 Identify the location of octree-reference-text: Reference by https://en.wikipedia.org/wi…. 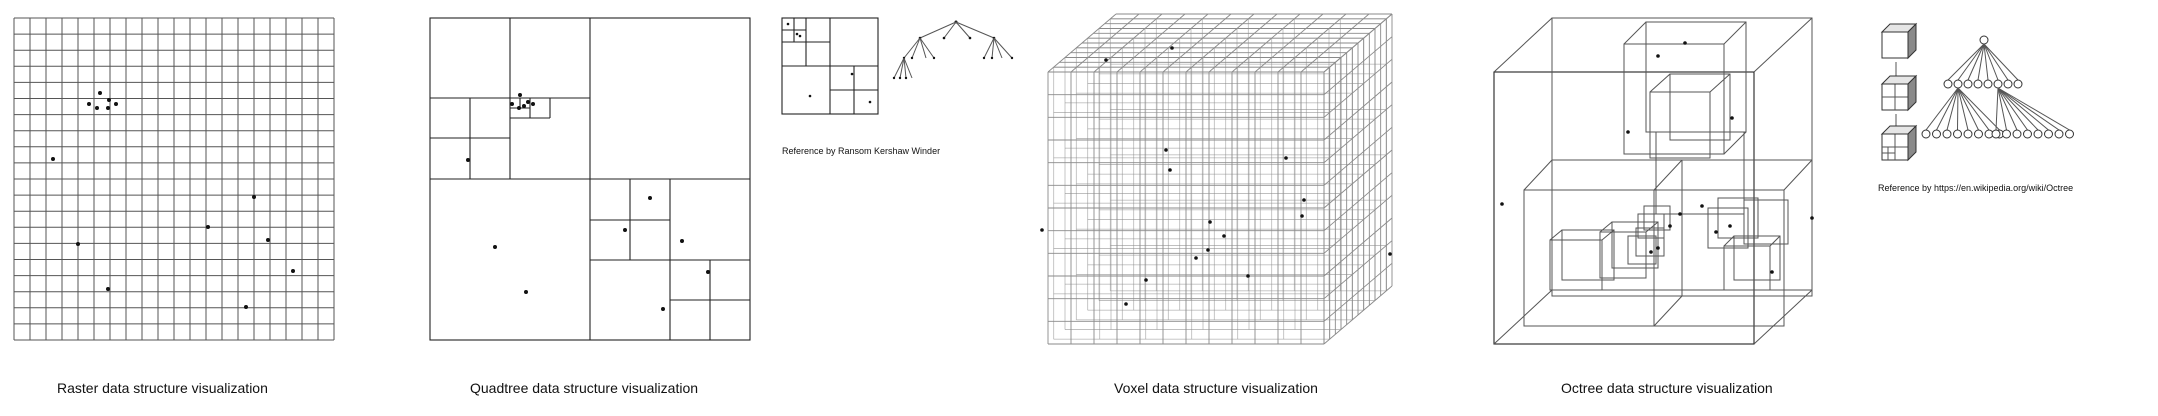
(1976, 188).